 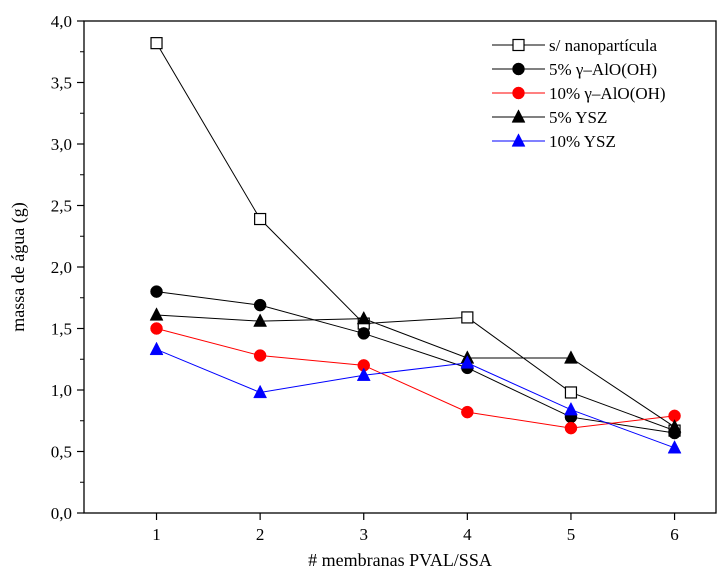 I want to click on legend-label: 10% YSZ, so click(x=582, y=141).